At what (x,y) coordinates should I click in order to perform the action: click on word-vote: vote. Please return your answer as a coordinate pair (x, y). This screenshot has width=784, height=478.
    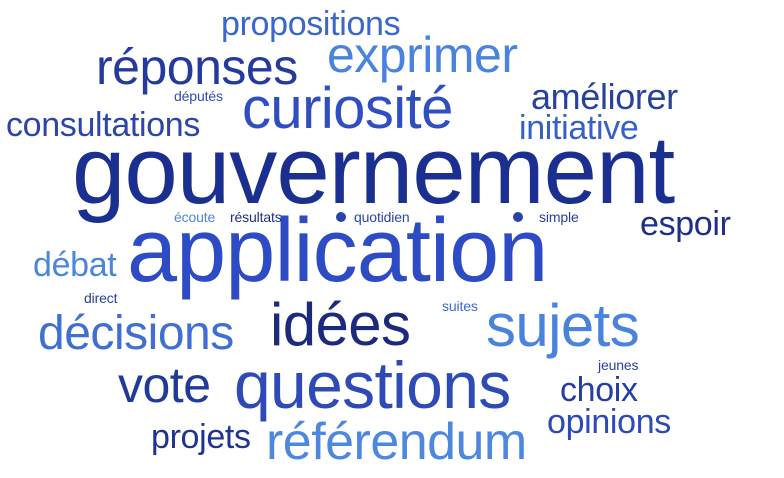
    Looking at the image, I should click on (164, 385).